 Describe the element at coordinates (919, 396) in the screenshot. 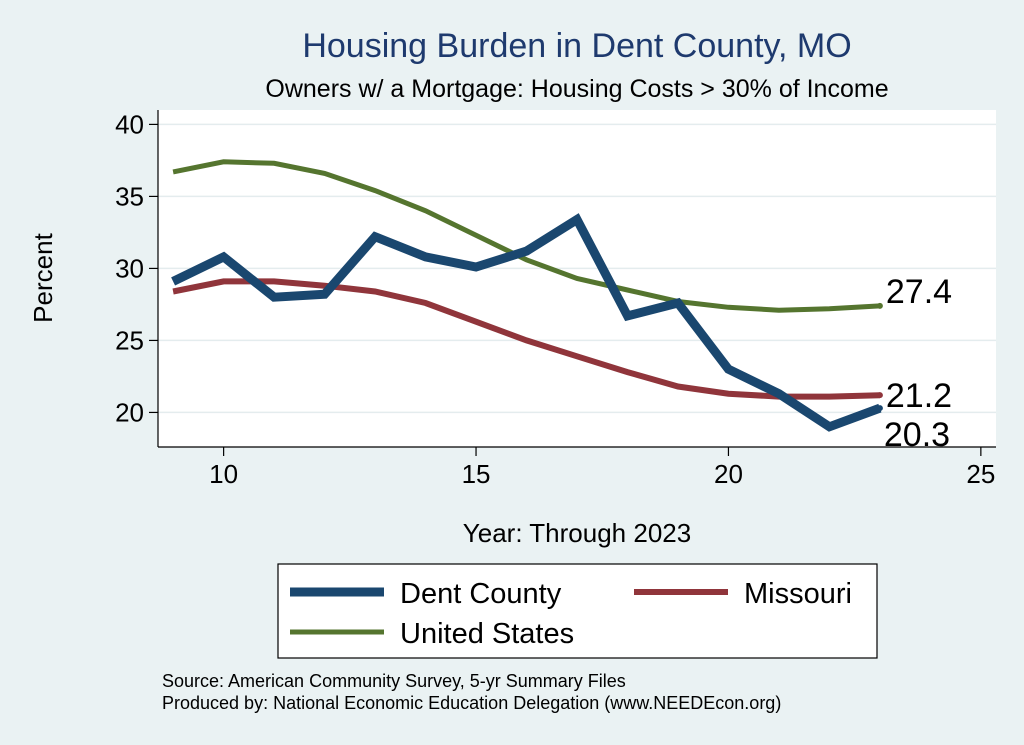

I see `end-label-missouri: 21.2` at that location.